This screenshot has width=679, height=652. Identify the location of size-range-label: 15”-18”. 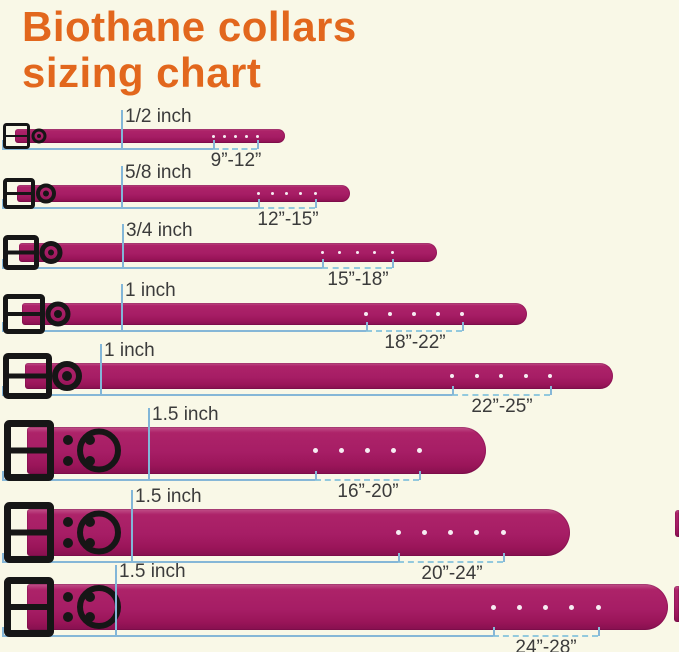
(358, 279).